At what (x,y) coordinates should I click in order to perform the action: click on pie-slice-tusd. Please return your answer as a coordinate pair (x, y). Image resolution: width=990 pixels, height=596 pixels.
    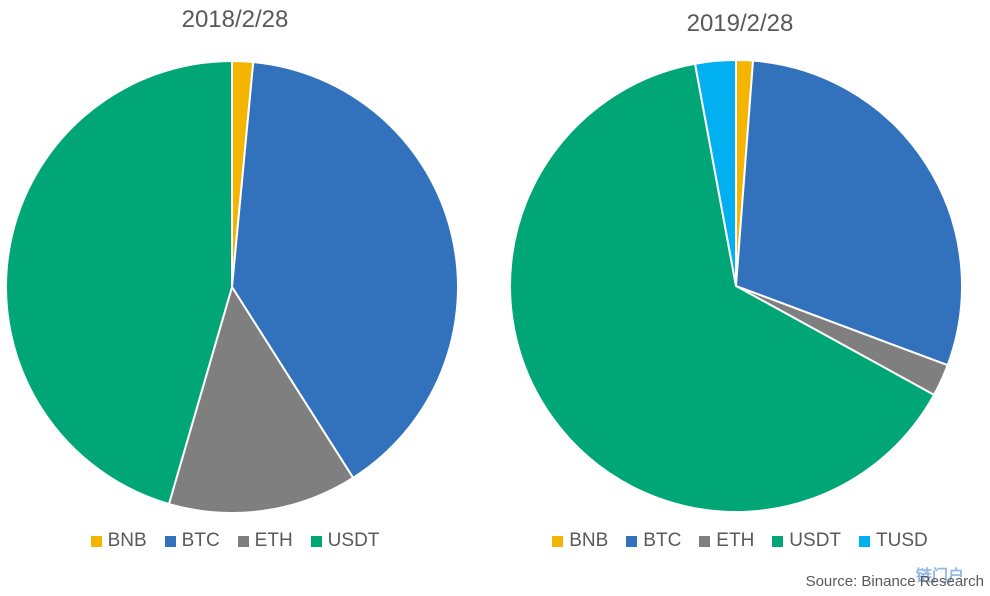
    Looking at the image, I should click on (715, 172).